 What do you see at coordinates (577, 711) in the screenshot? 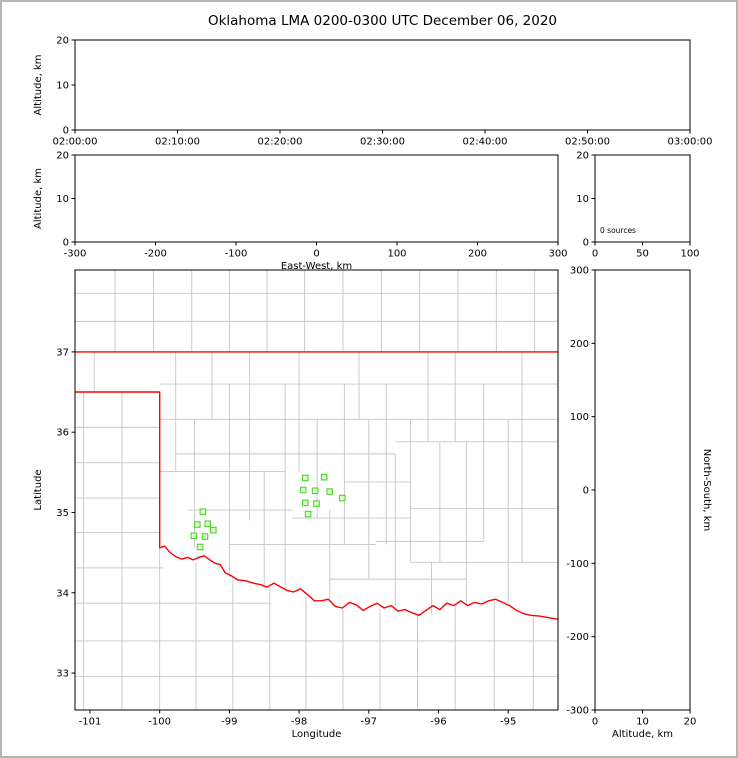
I see `y-tick-label: -300` at bounding box center [577, 711].